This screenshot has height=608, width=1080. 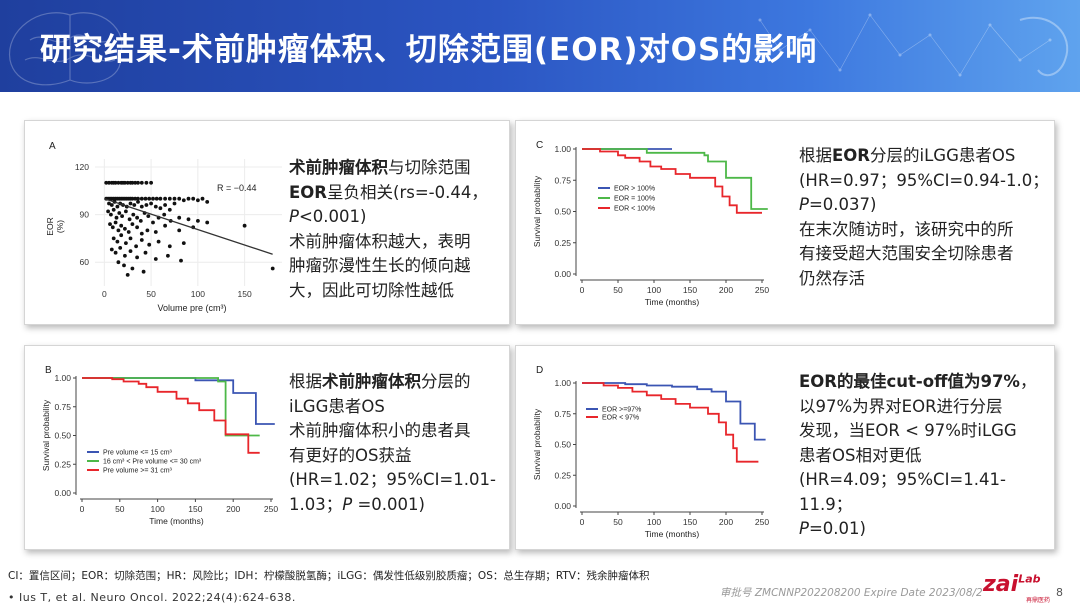 What do you see at coordinates (380, 430) in the screenshot?
I see `text-line: 术前肿瘤体积小的患者具` at bounding box center [380, 430].